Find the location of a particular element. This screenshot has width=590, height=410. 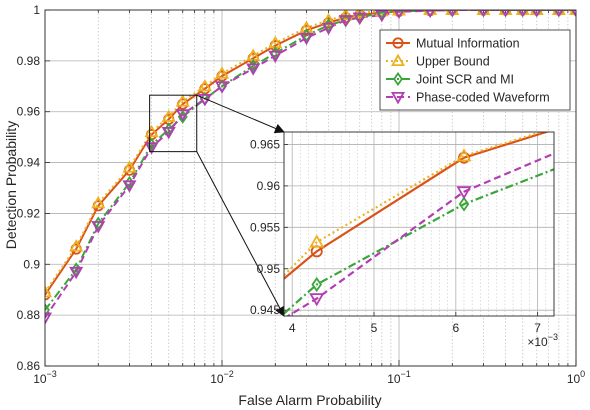

inset-x-tick-label: 7 is located at coordinates (537, 328).